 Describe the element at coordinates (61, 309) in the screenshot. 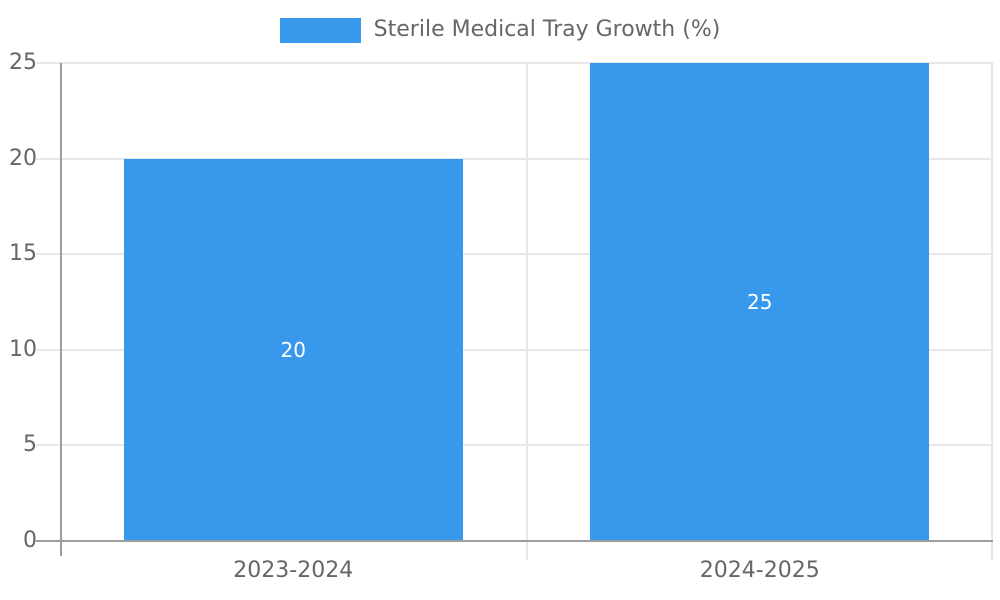

I see `y-axis-line` at that location.